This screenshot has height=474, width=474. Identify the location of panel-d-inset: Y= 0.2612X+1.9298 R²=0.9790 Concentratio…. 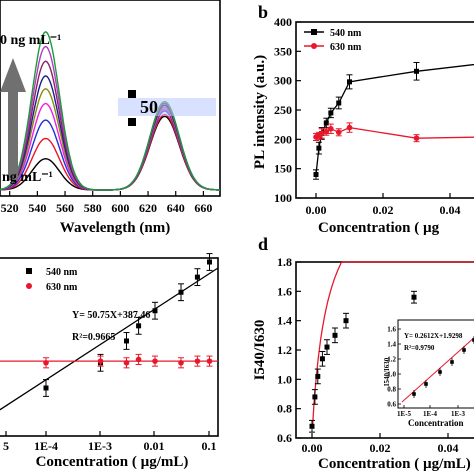
(428, 373).